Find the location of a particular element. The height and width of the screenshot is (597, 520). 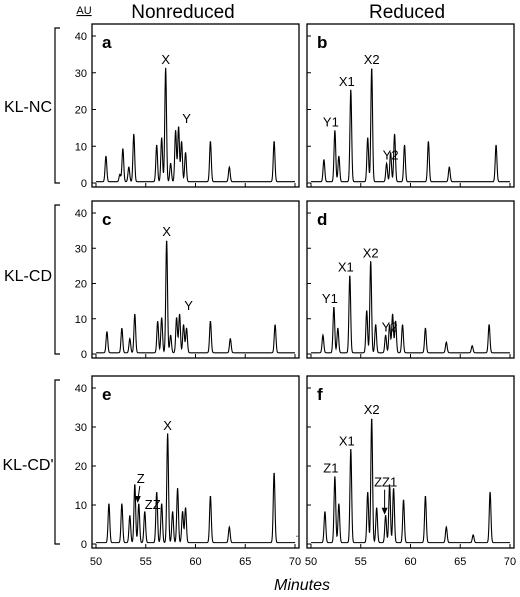

peak-annotation: ZZ1 is located at coordinates (385, 482).